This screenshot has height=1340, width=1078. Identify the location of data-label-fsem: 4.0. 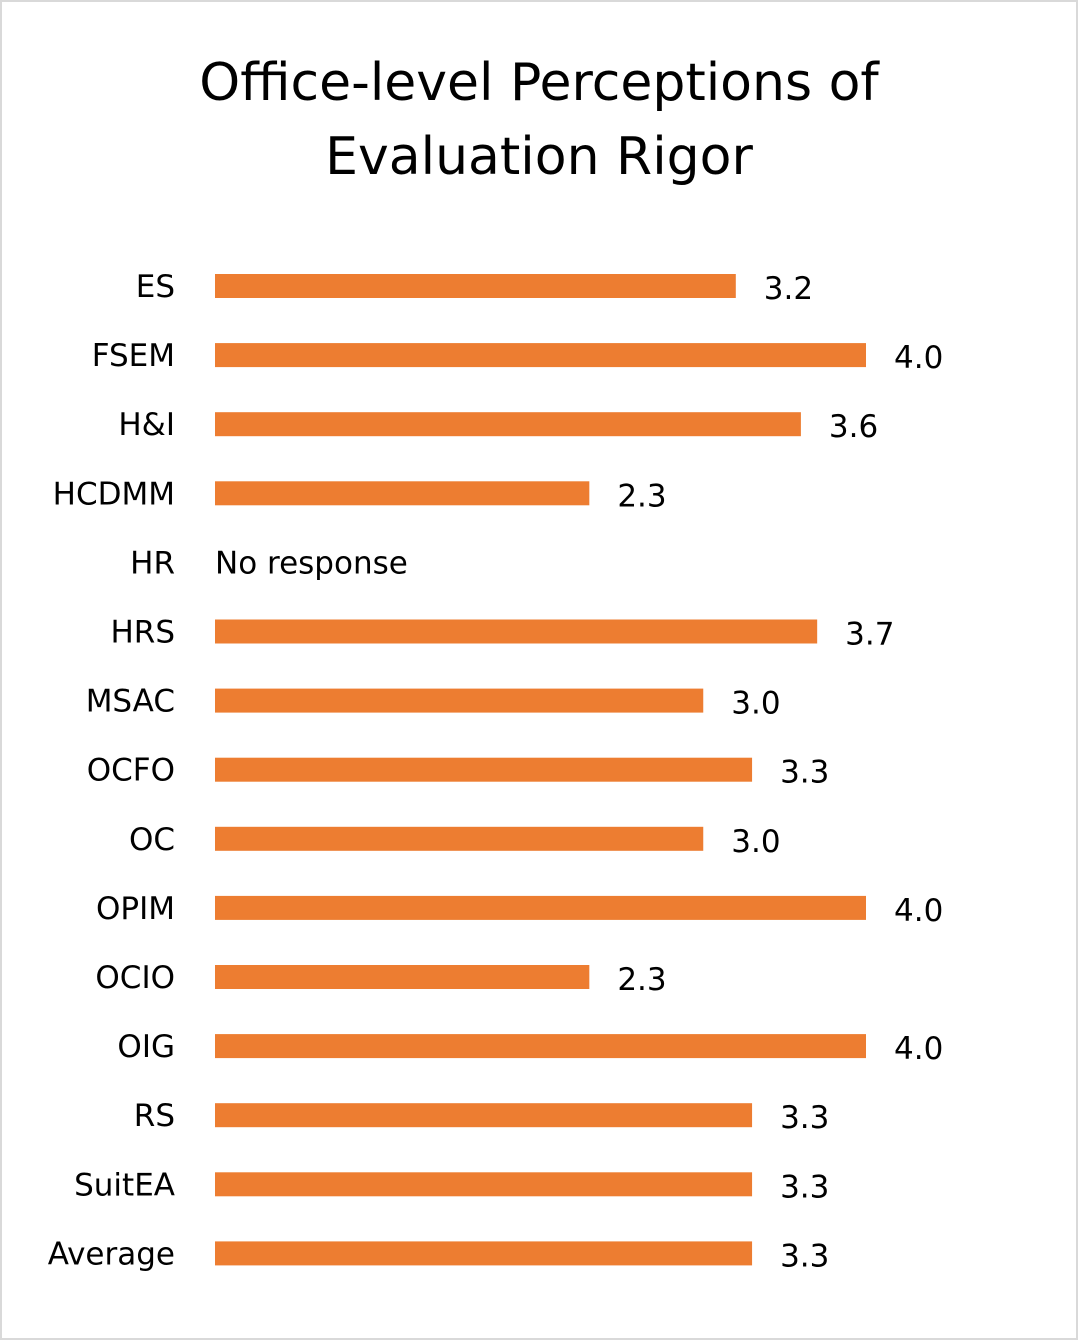
(918, 358).